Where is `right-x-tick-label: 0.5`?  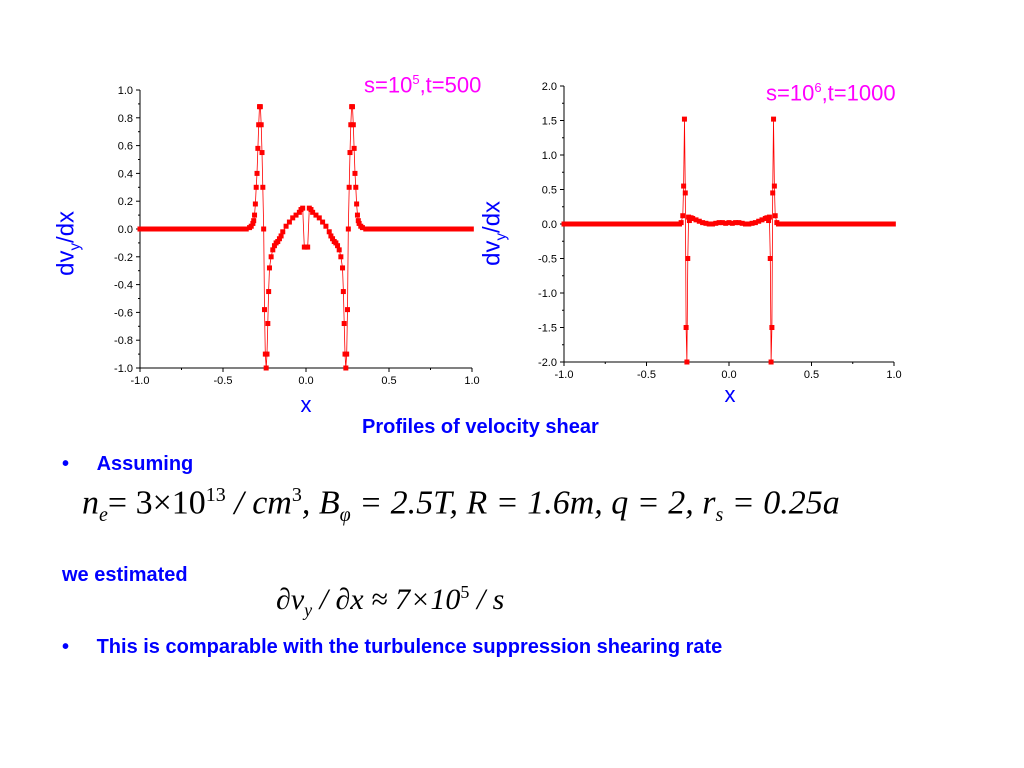
right-x-tick-label: 0.5 is located at coordinates (811, 375).